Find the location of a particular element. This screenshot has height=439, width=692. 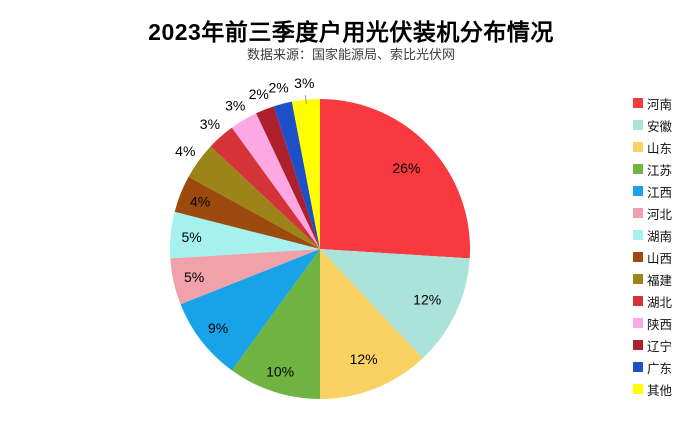

pie-slice-湖北 is located at coordinates (265, 188).